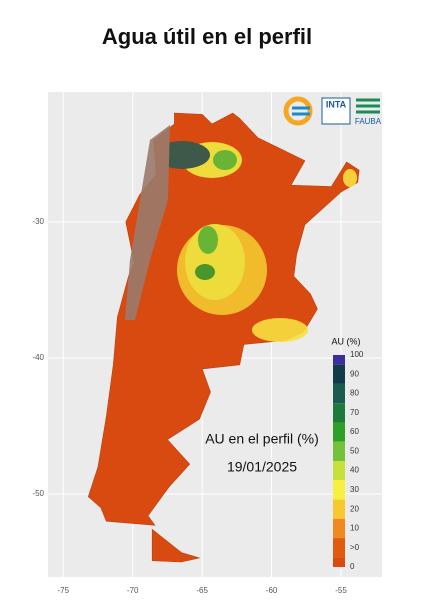  Describe the element at coordinates (336, 111) in the screenshot. I see `logo-box` at that location.